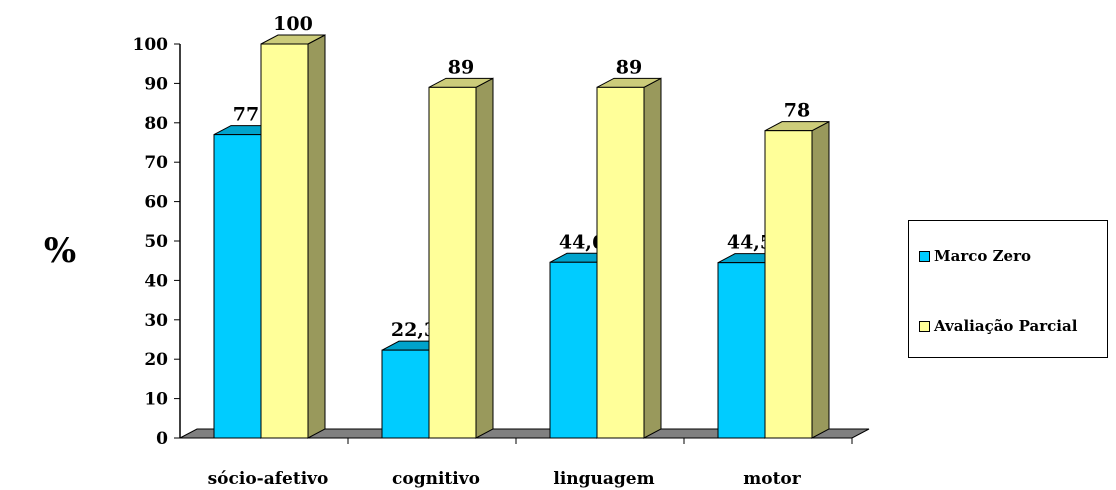 The height and width of the screenshot is (490, 1116). Describe the element at coordinates (629, 67) in the screenshot. I see `data-label-avalia-o-parcial-2: 89` at that location.